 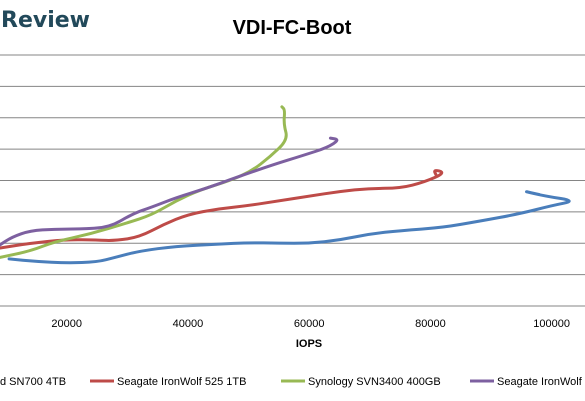 I want to click on chart-title: VDI-FC-Boot, so click(x=292, y=28).